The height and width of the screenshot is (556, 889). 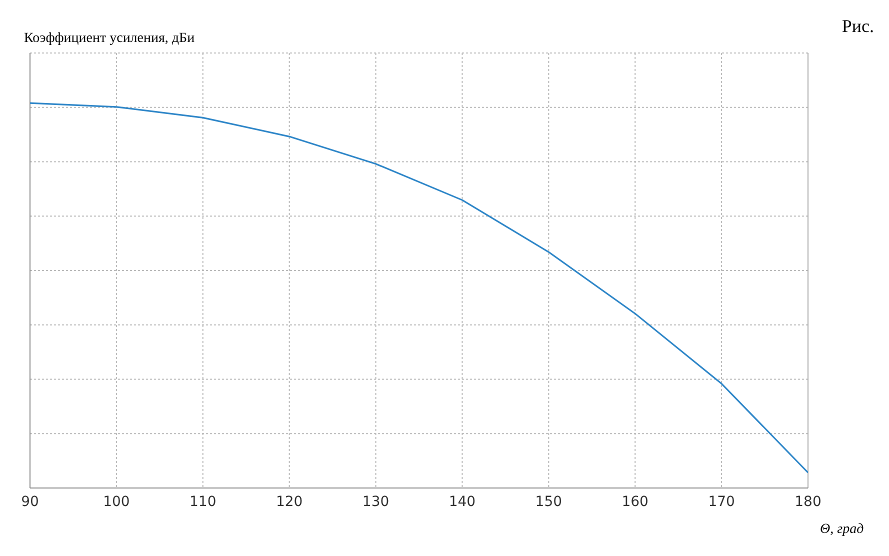 What do you see at coordinates (842, 530) in the screenshot?
I see `x-axis-title: Θ, град` at bounding box center [842, 530].